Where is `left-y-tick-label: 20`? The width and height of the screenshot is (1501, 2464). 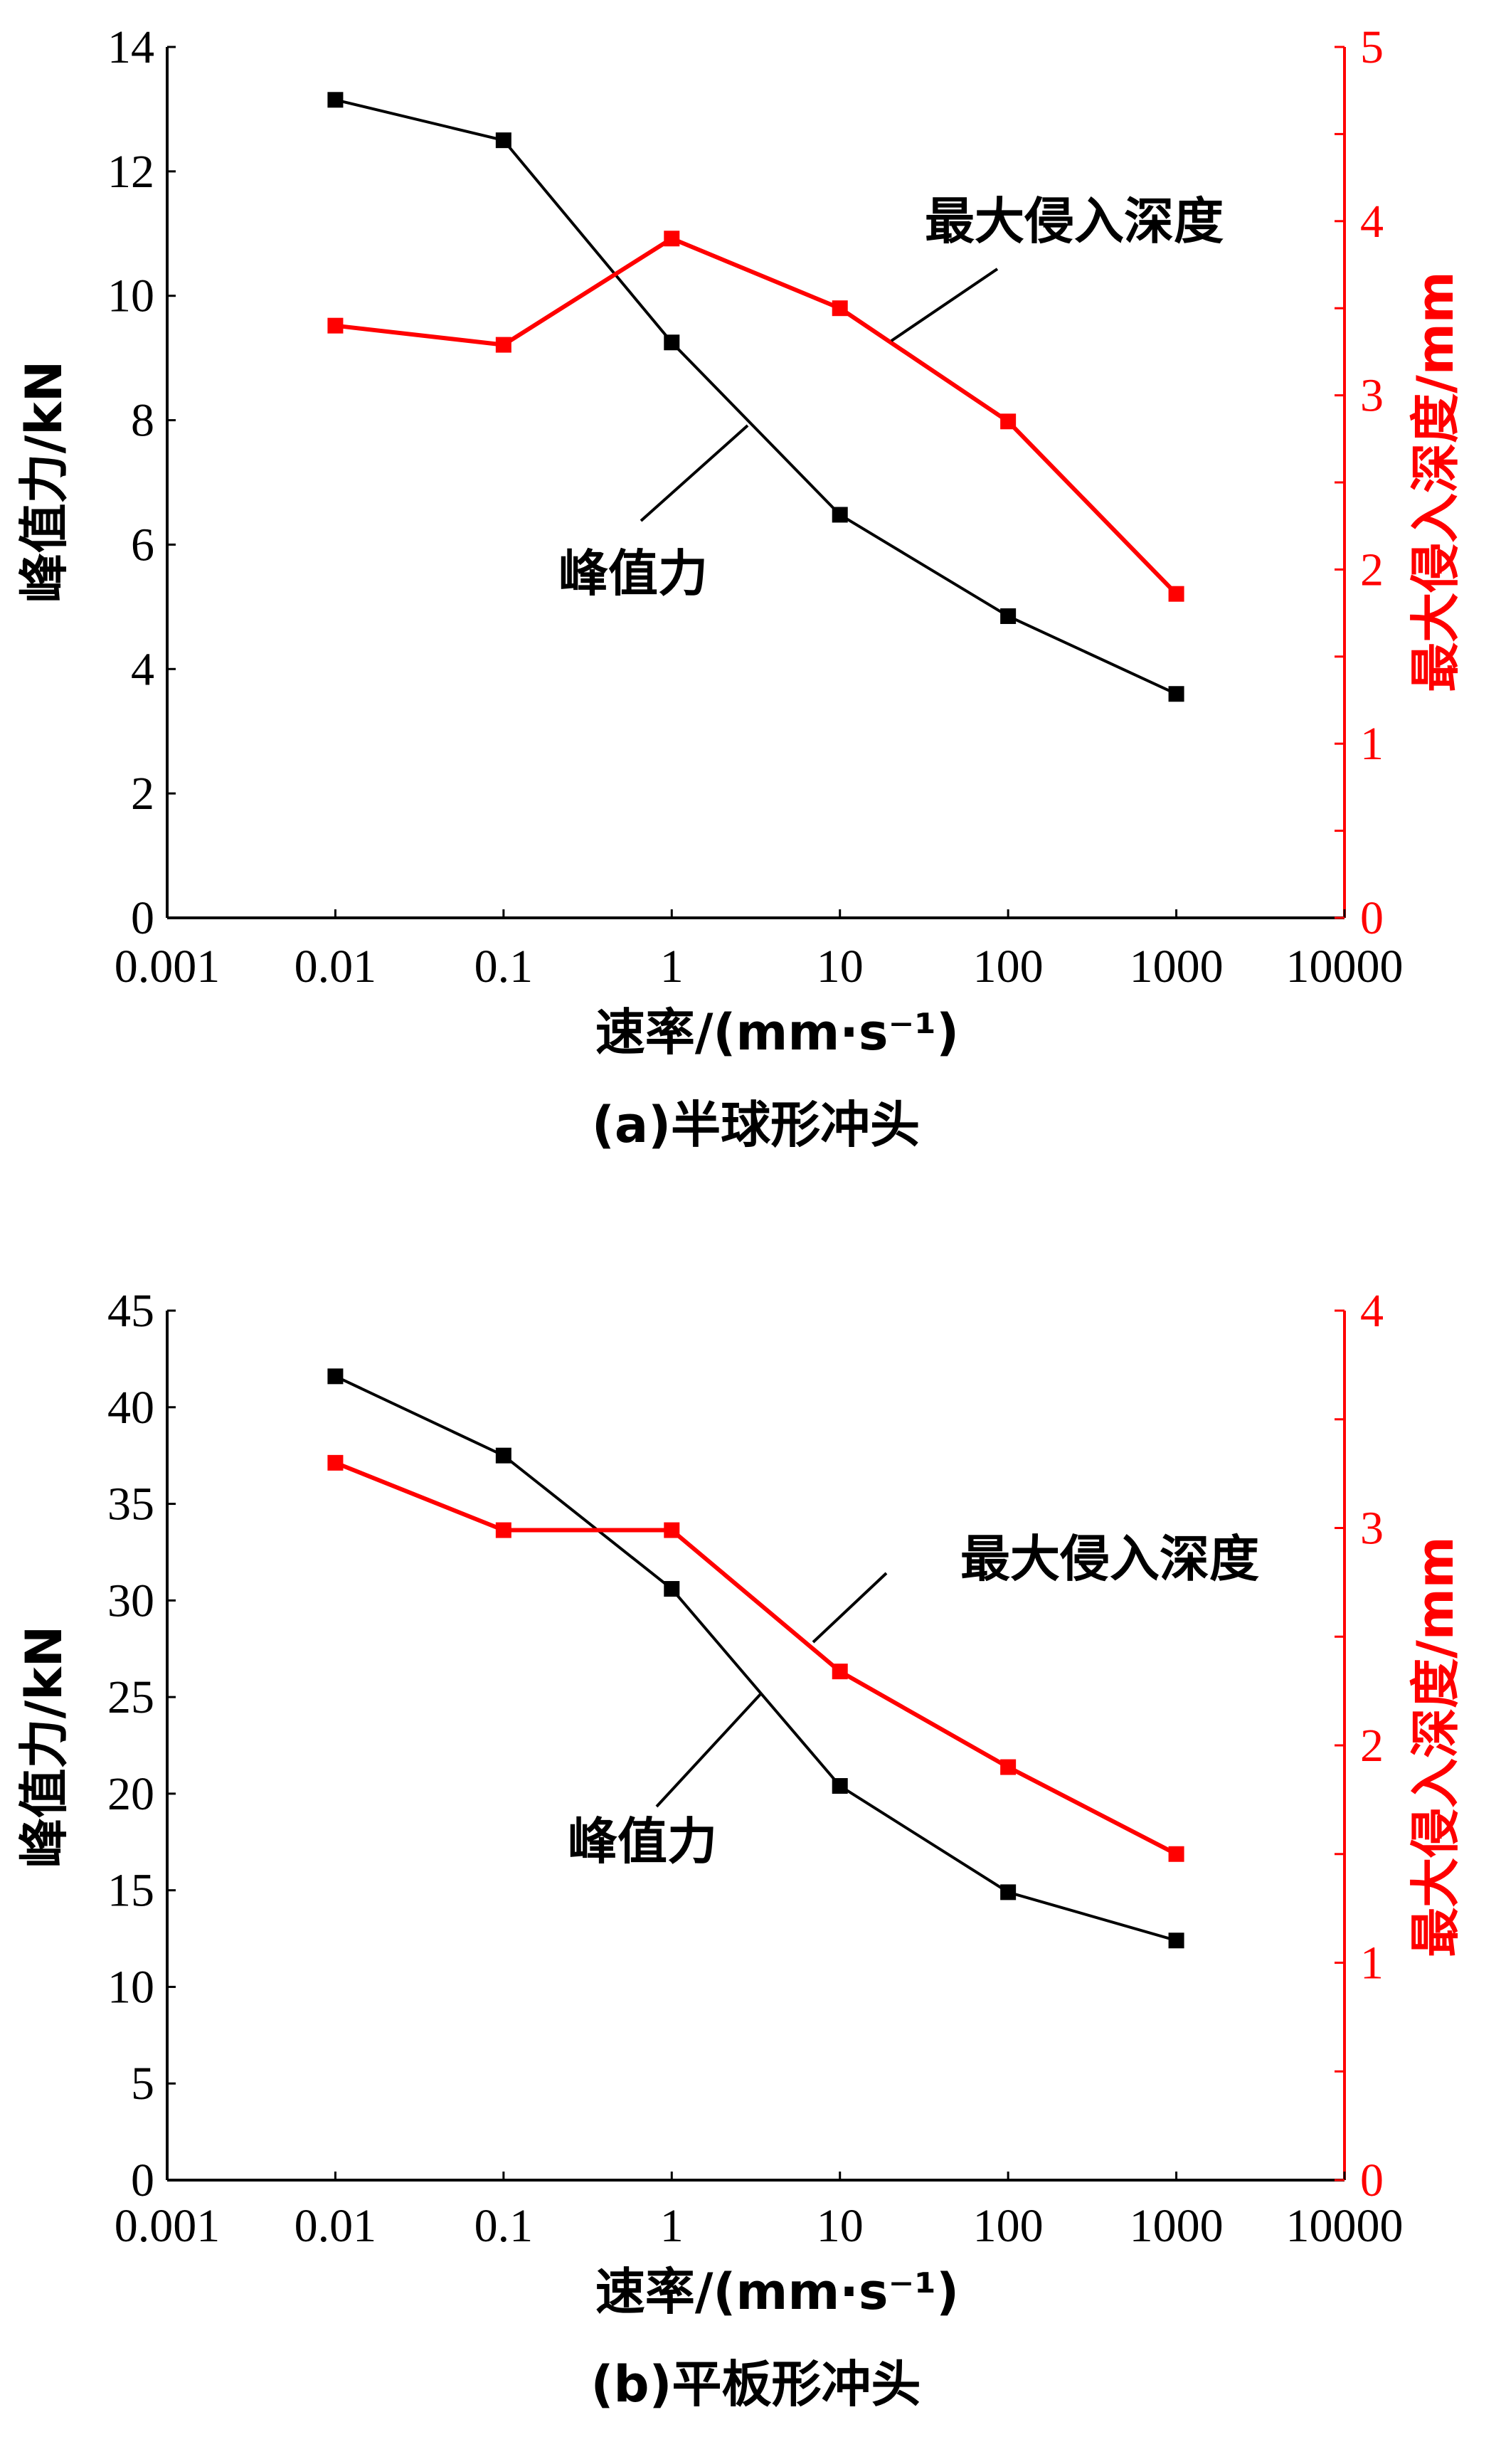 left-y-tick-label: 20 is located at coordinates (130, 1794).